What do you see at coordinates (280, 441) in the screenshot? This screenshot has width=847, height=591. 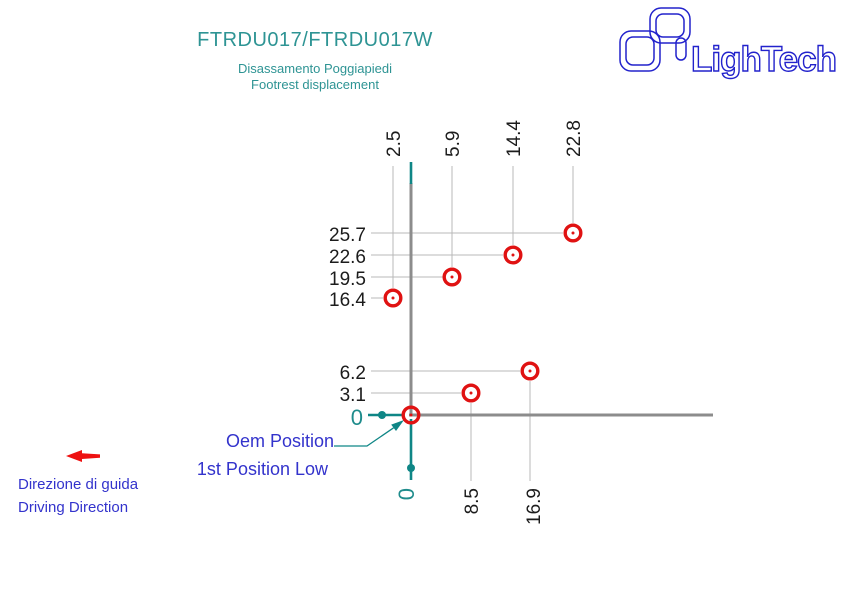 I see `oem-position-line1: Oem Position` at bounding box center [280, 441].